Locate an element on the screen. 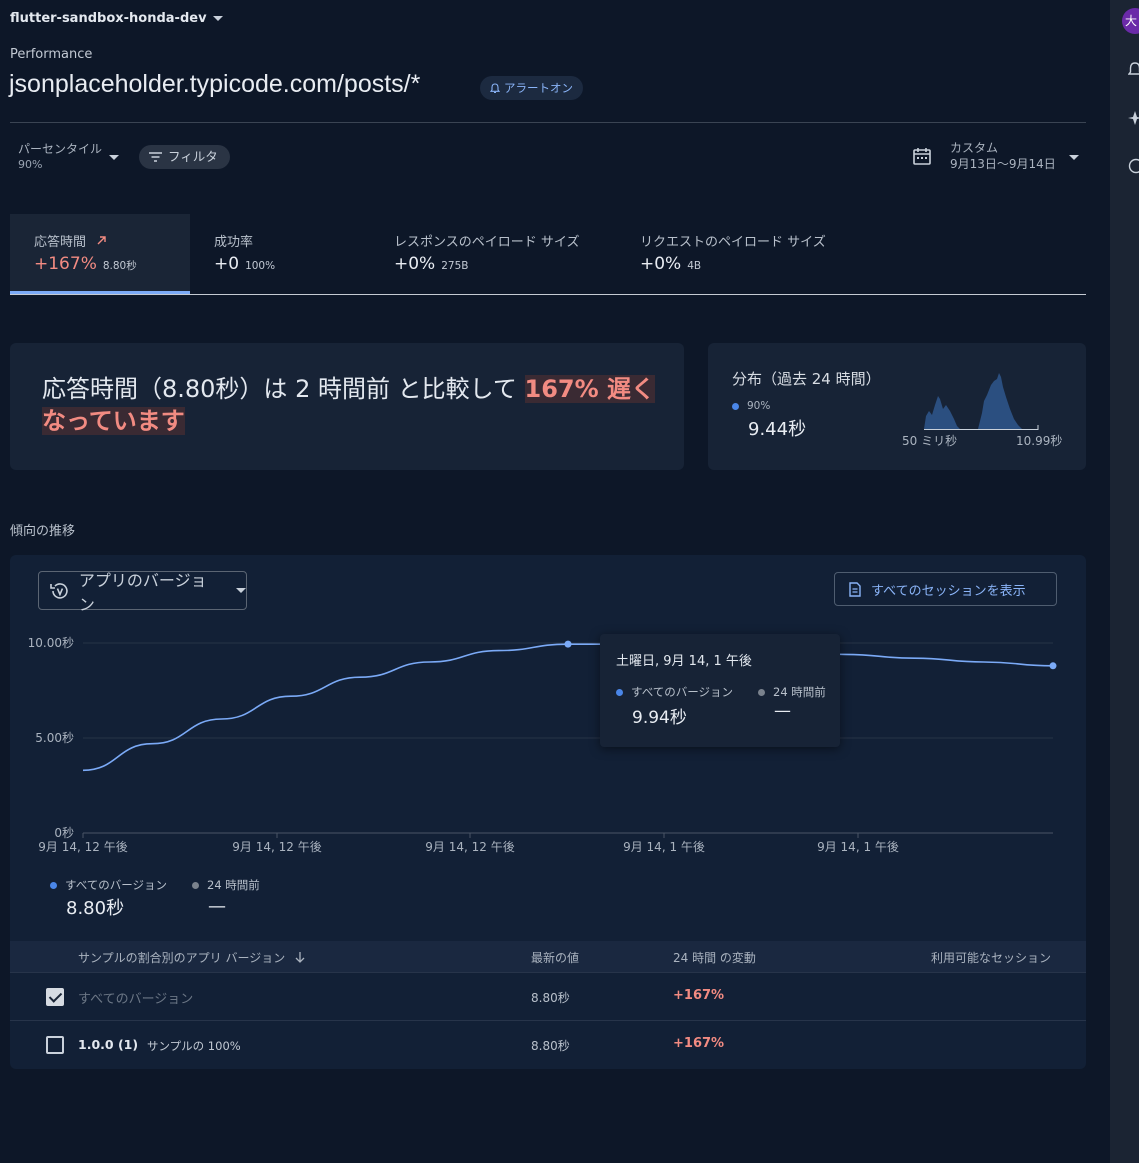 This screenshot has width=1139, height=1163. row-version-name: 1.0.0 (1) is located at coordinates (108, 1044).